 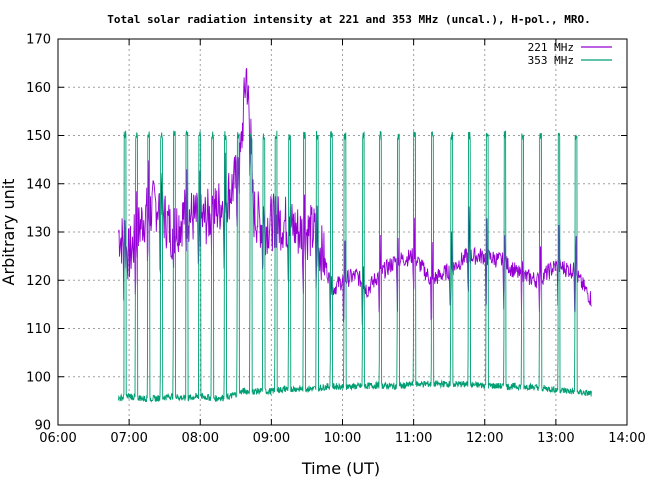 I want to click on y-tick-label: 100, so click(x=38, y=377).